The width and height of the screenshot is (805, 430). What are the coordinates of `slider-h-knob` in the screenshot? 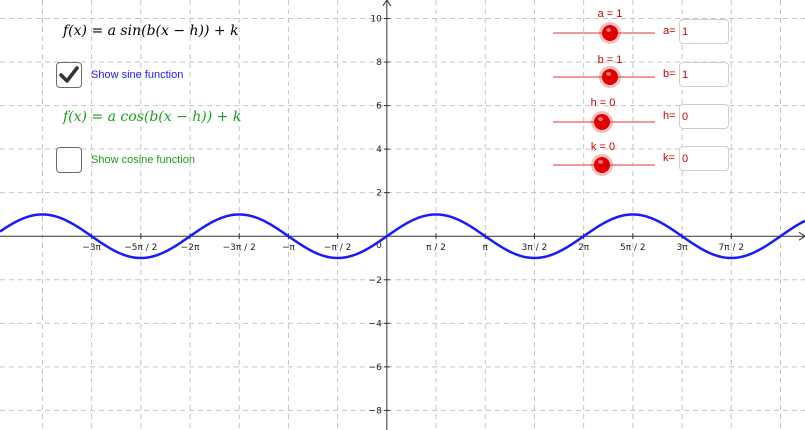 It's located at (602, 122).